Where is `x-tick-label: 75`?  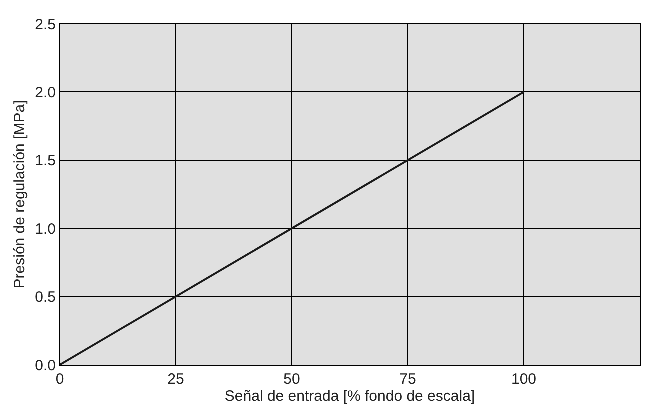
x-tick-label: 75 is located at coordinates (408, 379).